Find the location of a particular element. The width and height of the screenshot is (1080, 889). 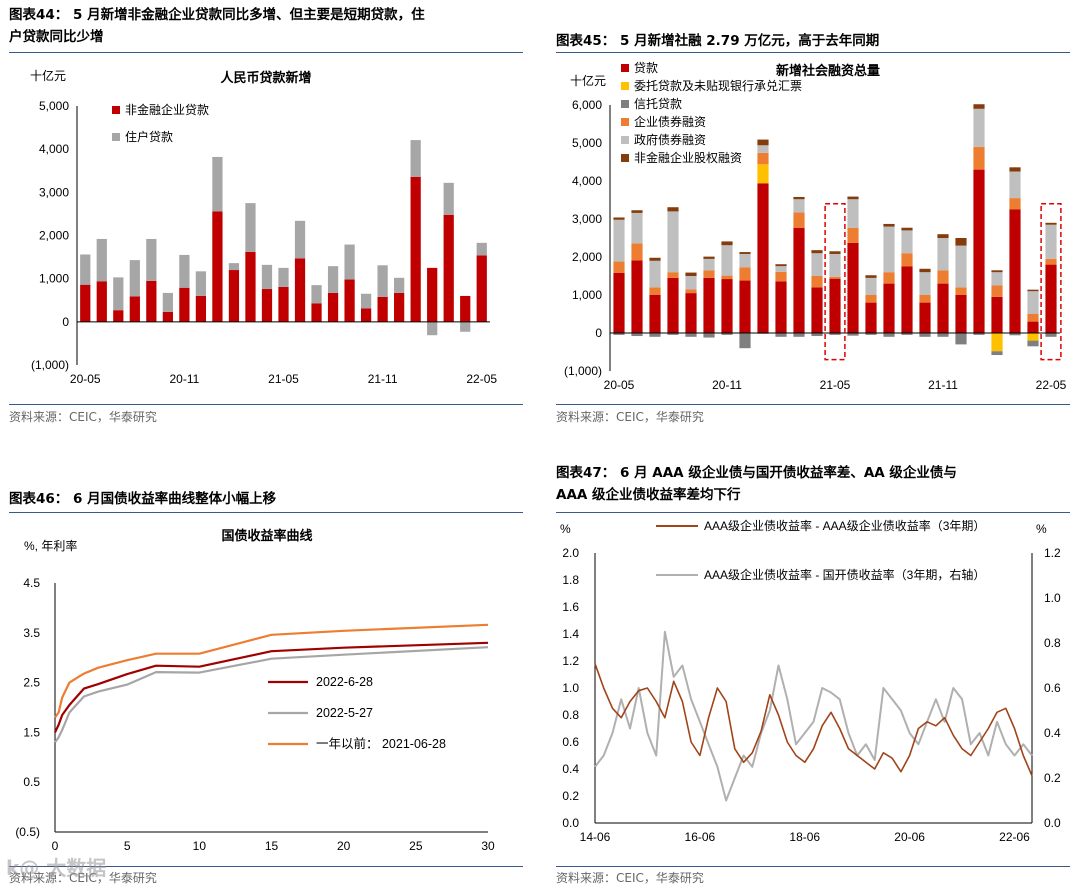

y-tick-label-left: 1.0 is located at coordinates (570, 688).